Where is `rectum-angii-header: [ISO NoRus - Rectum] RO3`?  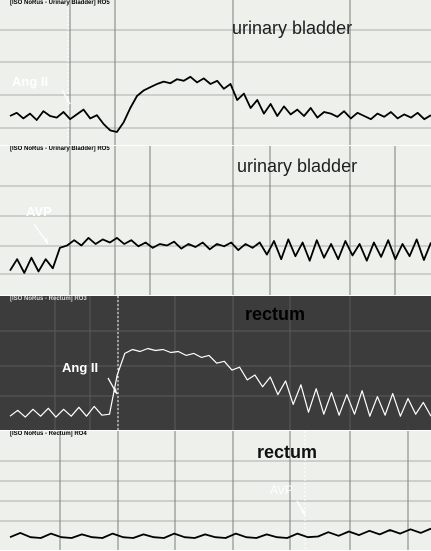 rectum-angii-header: [ISO NoRus - Rectum] RO3 is located at coordinates (48, 299).